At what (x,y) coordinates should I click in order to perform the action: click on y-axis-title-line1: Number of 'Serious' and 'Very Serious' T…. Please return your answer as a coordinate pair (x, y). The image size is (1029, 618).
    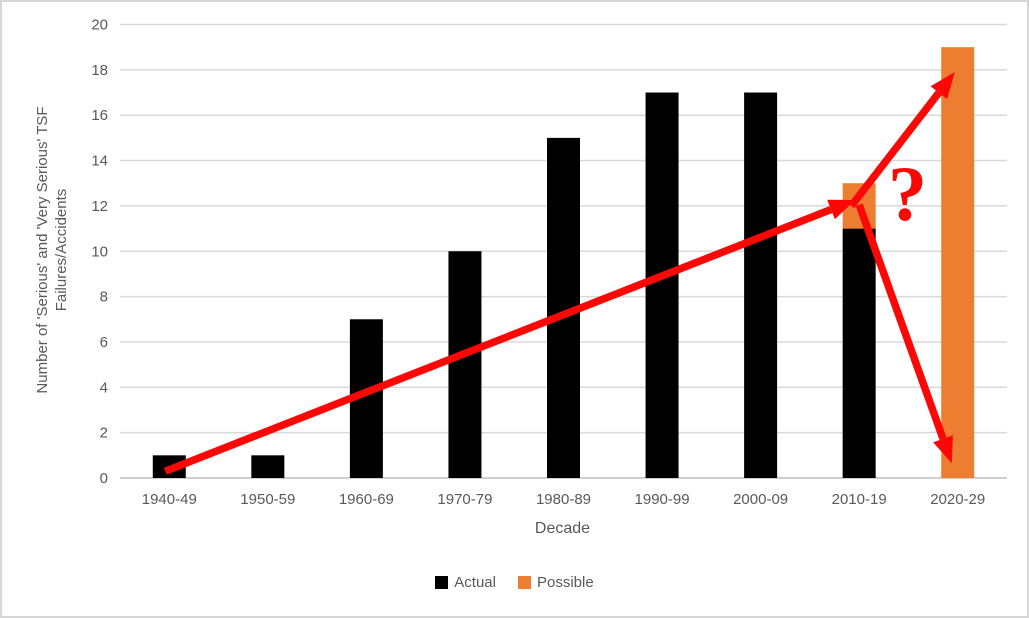
    Looking at the image, I should click on (42, 250).